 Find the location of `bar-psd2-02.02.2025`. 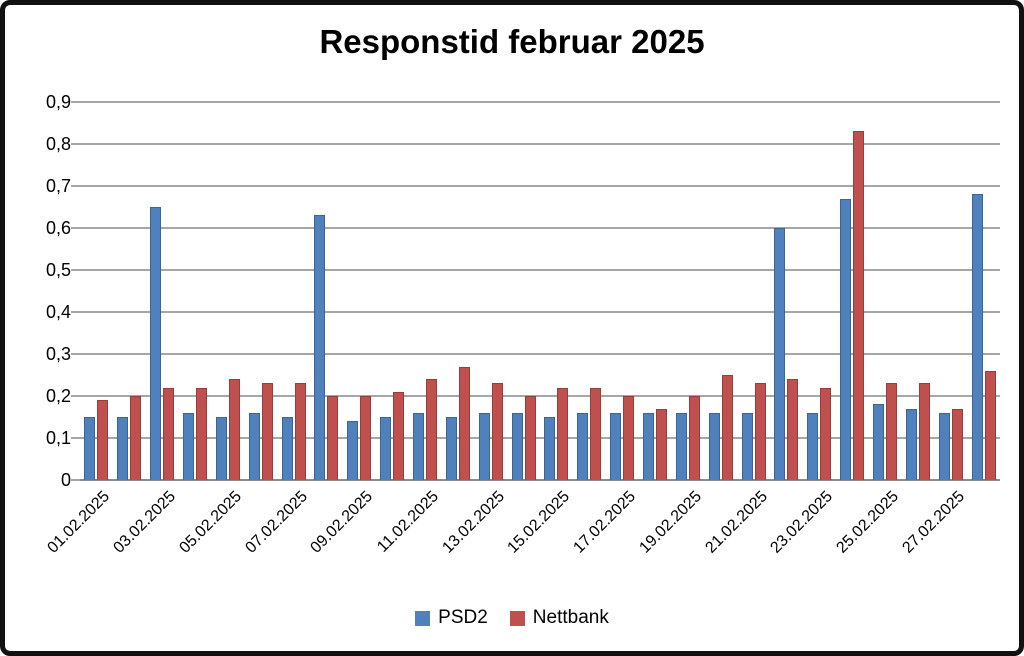

bar-psd2-02.02.2025 is located at coordinates (123, 448).